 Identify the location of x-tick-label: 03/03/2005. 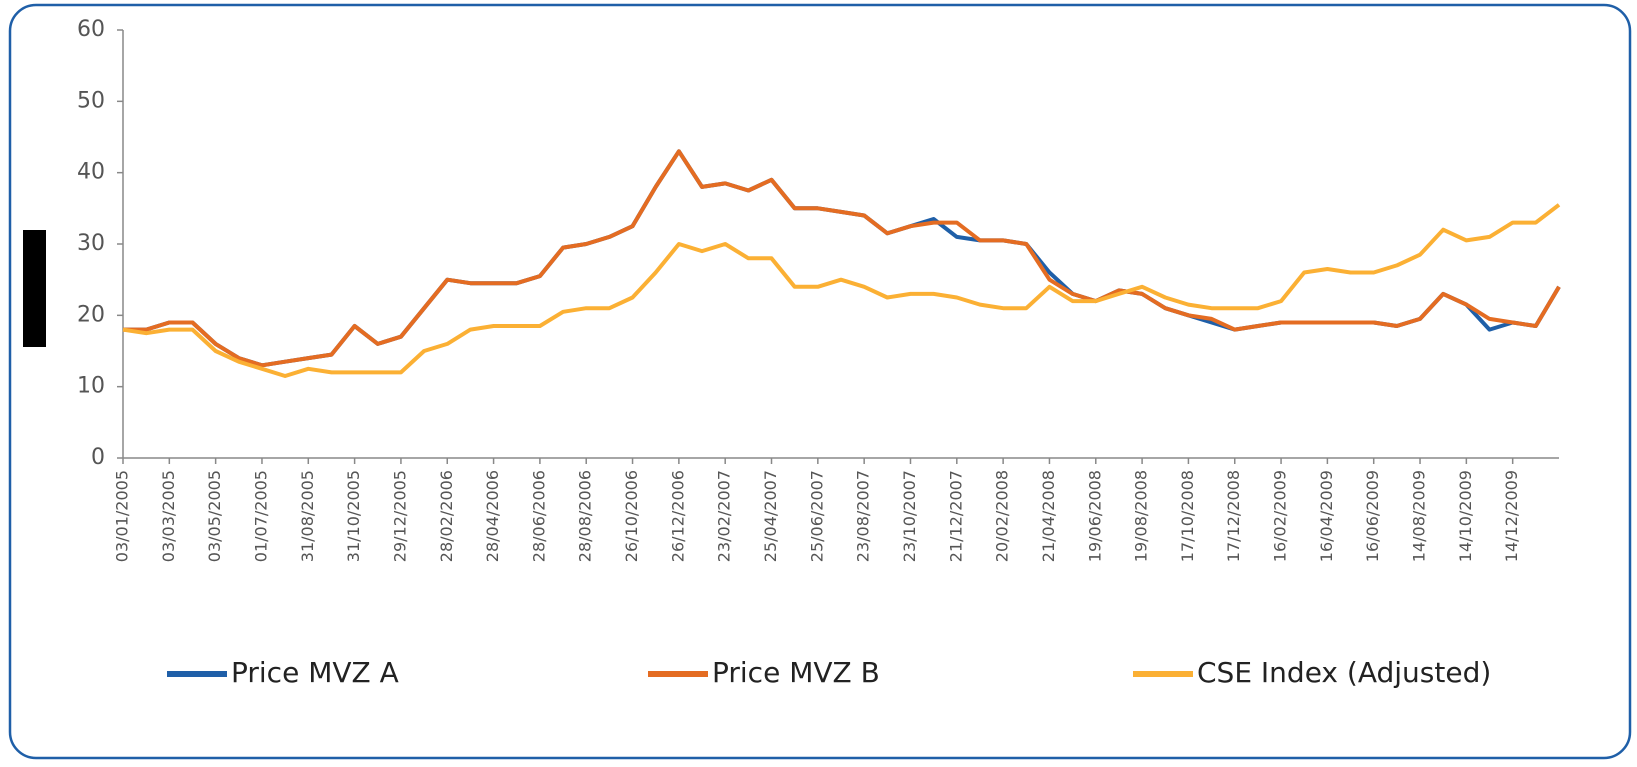
(168, 516).